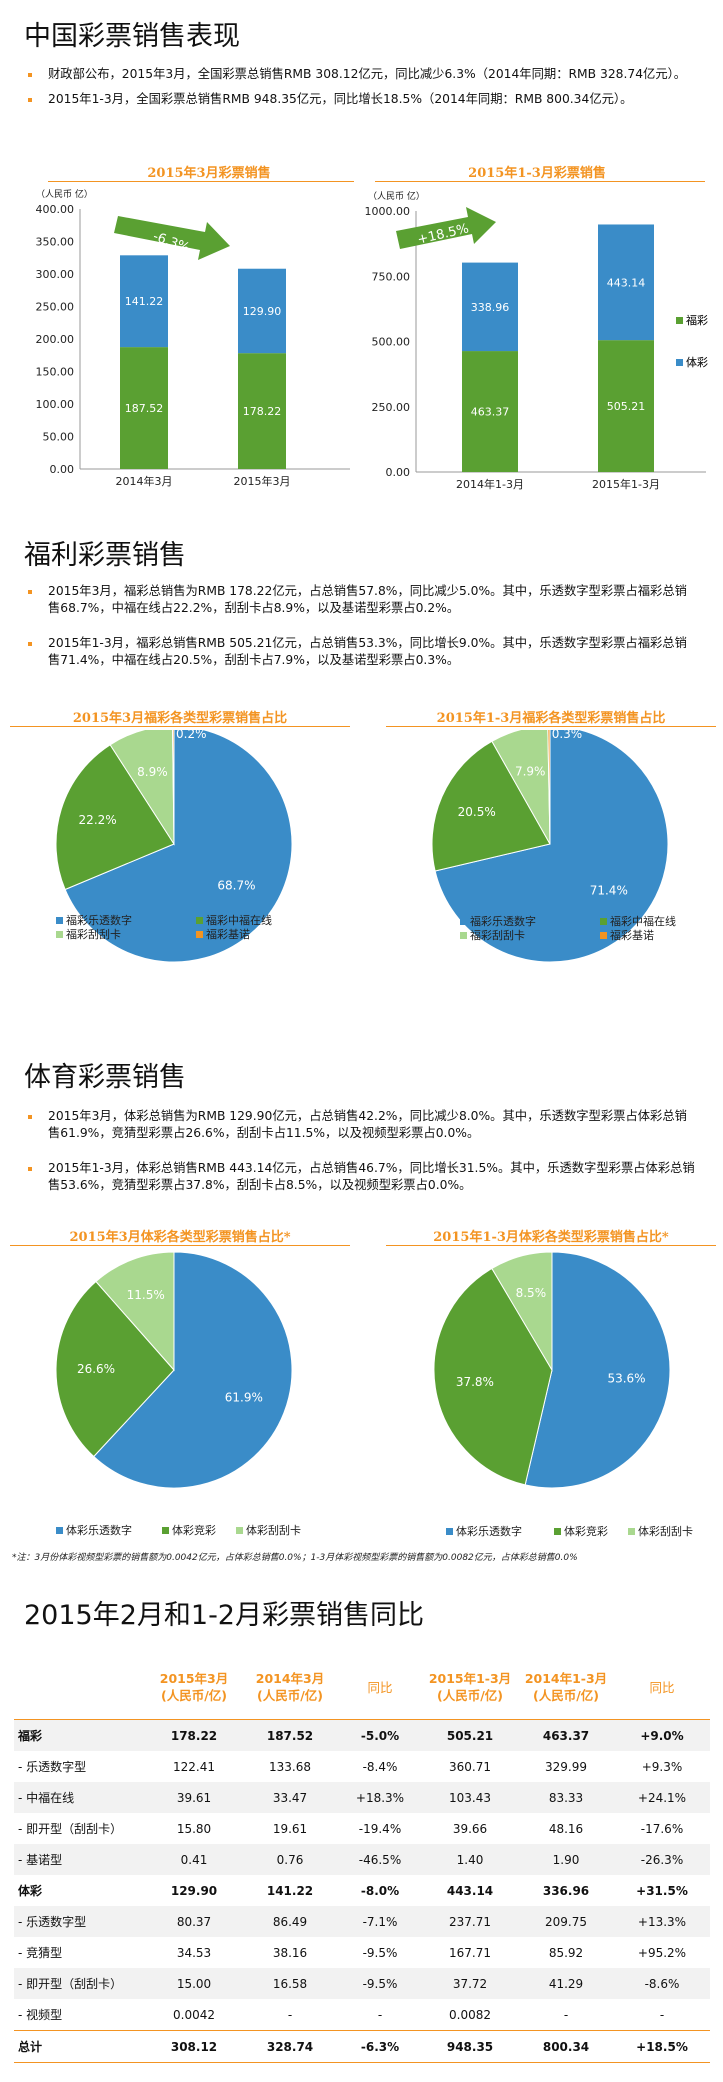 This screenshot has width=723, height=2082. What do you see at coordinates (665, 1531) in the screenshot?
I see `legend-label: 体彩刮刮卡` at bounding box center [665, 1531].